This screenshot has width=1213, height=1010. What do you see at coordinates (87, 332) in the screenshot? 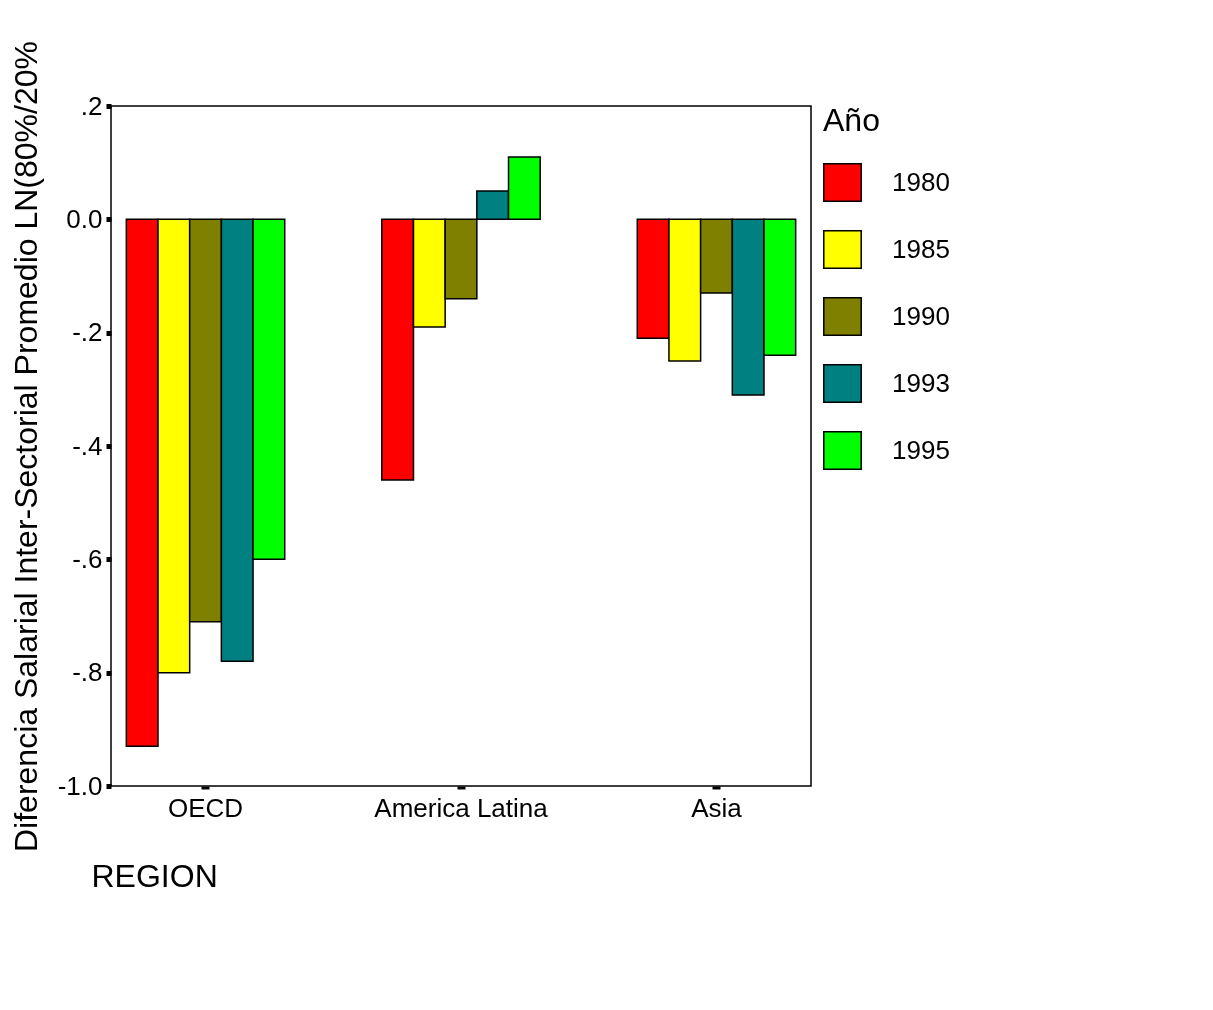
I see `y-tick-label: -.2` at bounding box center [87, 332].